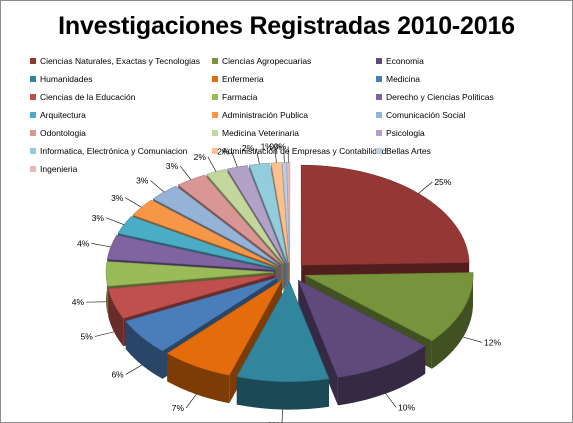 This screenshot has width=573, height=423. Describe the element at coordinates (318, 343) in the screenshot. I see `pie-slice-side` at that location.